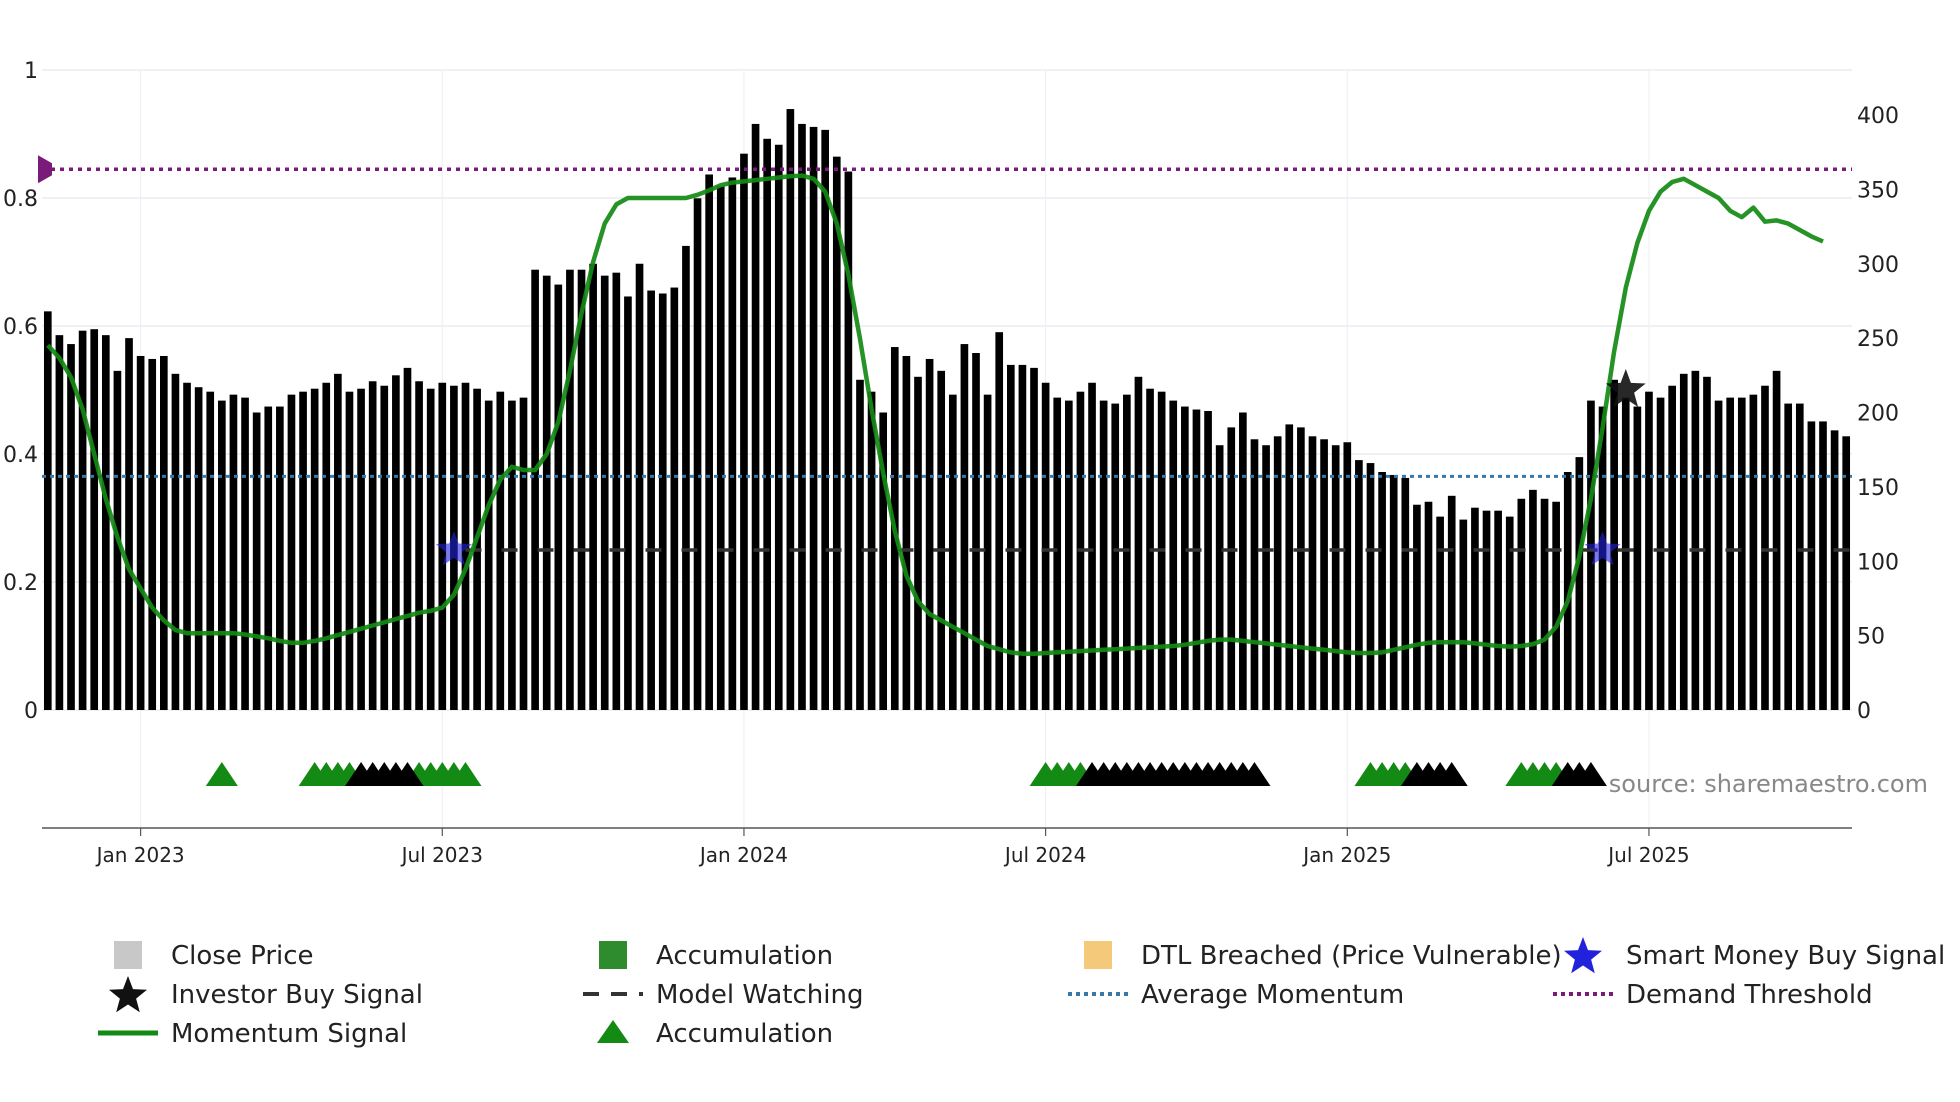 The height and width of the screenshot is (1102, 1960). What do you see at coordinates (743, 855) in the screenshot?
I see `x-tick-label: Jan 2024` at bounding box center [743, 855].